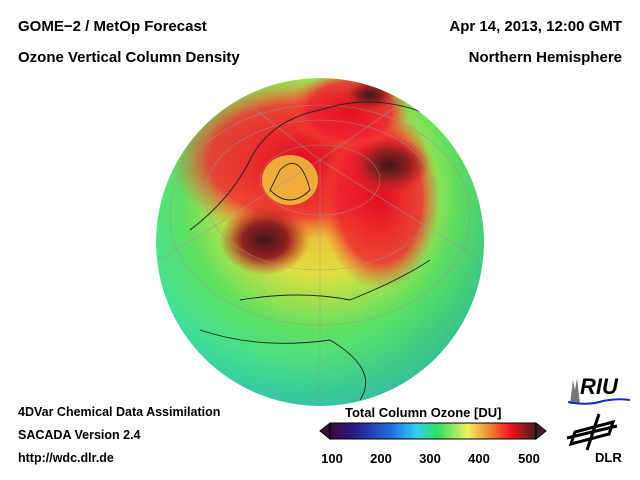  I want to click on riu-logo: RIU, so click(599, 389).